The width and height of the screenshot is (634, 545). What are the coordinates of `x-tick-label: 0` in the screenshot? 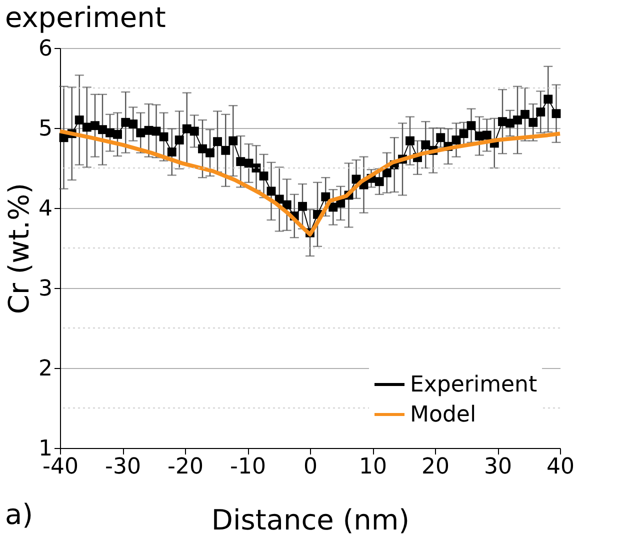 It's located at (311, 467).